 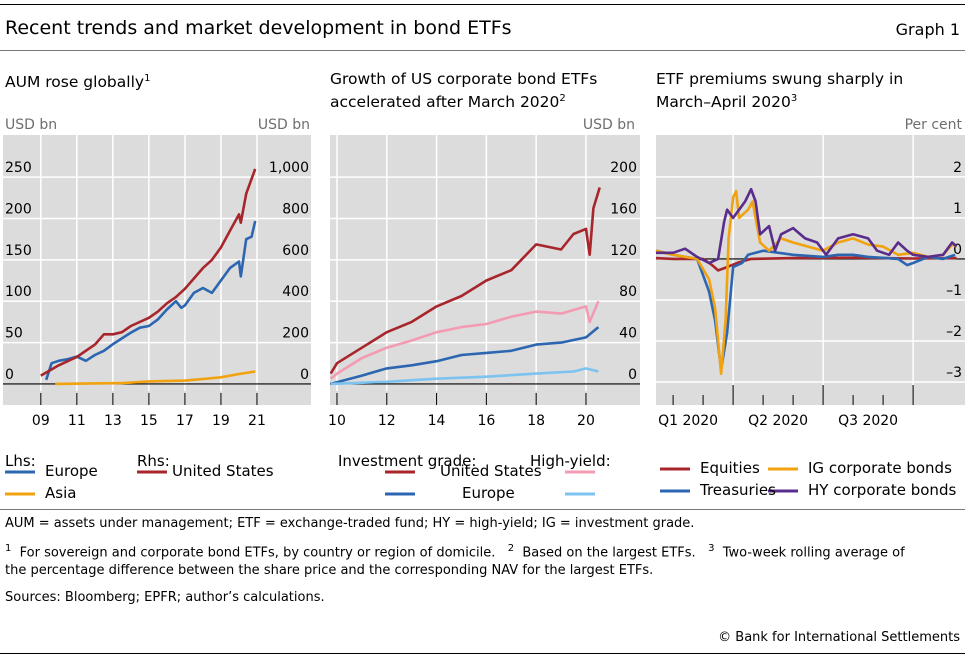 I want to click on panel1-x-tick-label: 09, so click(x=41, y=421).